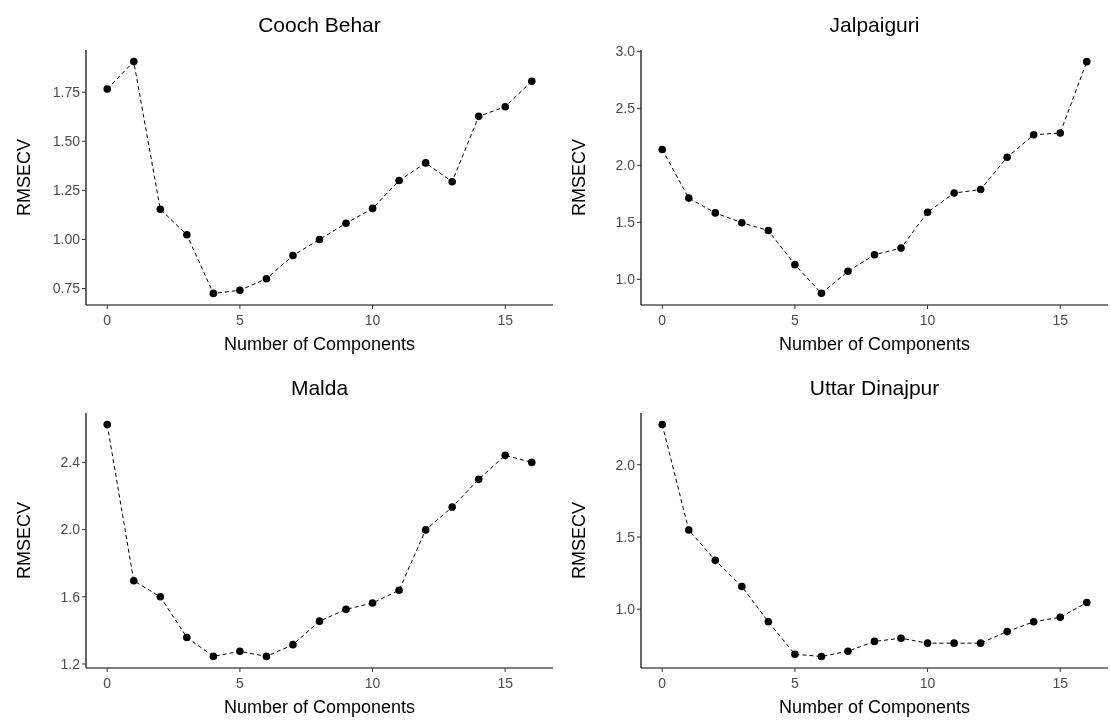 This screenshot has width=1110, height=727. Describe the element at coordinates (319, 24) in the screenshot. I see `chart-title: Cooch Behar` at that location.